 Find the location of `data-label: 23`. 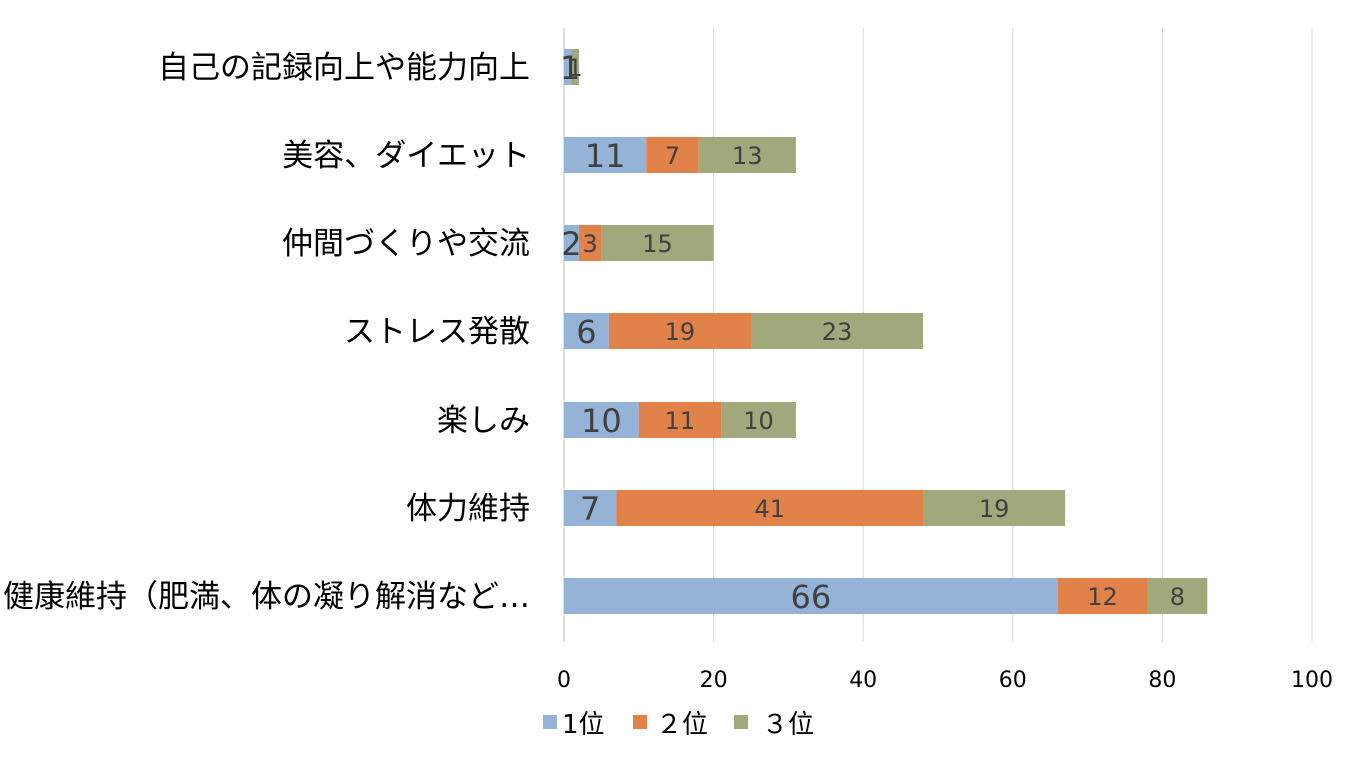

data-label: 23 is located at coordinates (837, 332).